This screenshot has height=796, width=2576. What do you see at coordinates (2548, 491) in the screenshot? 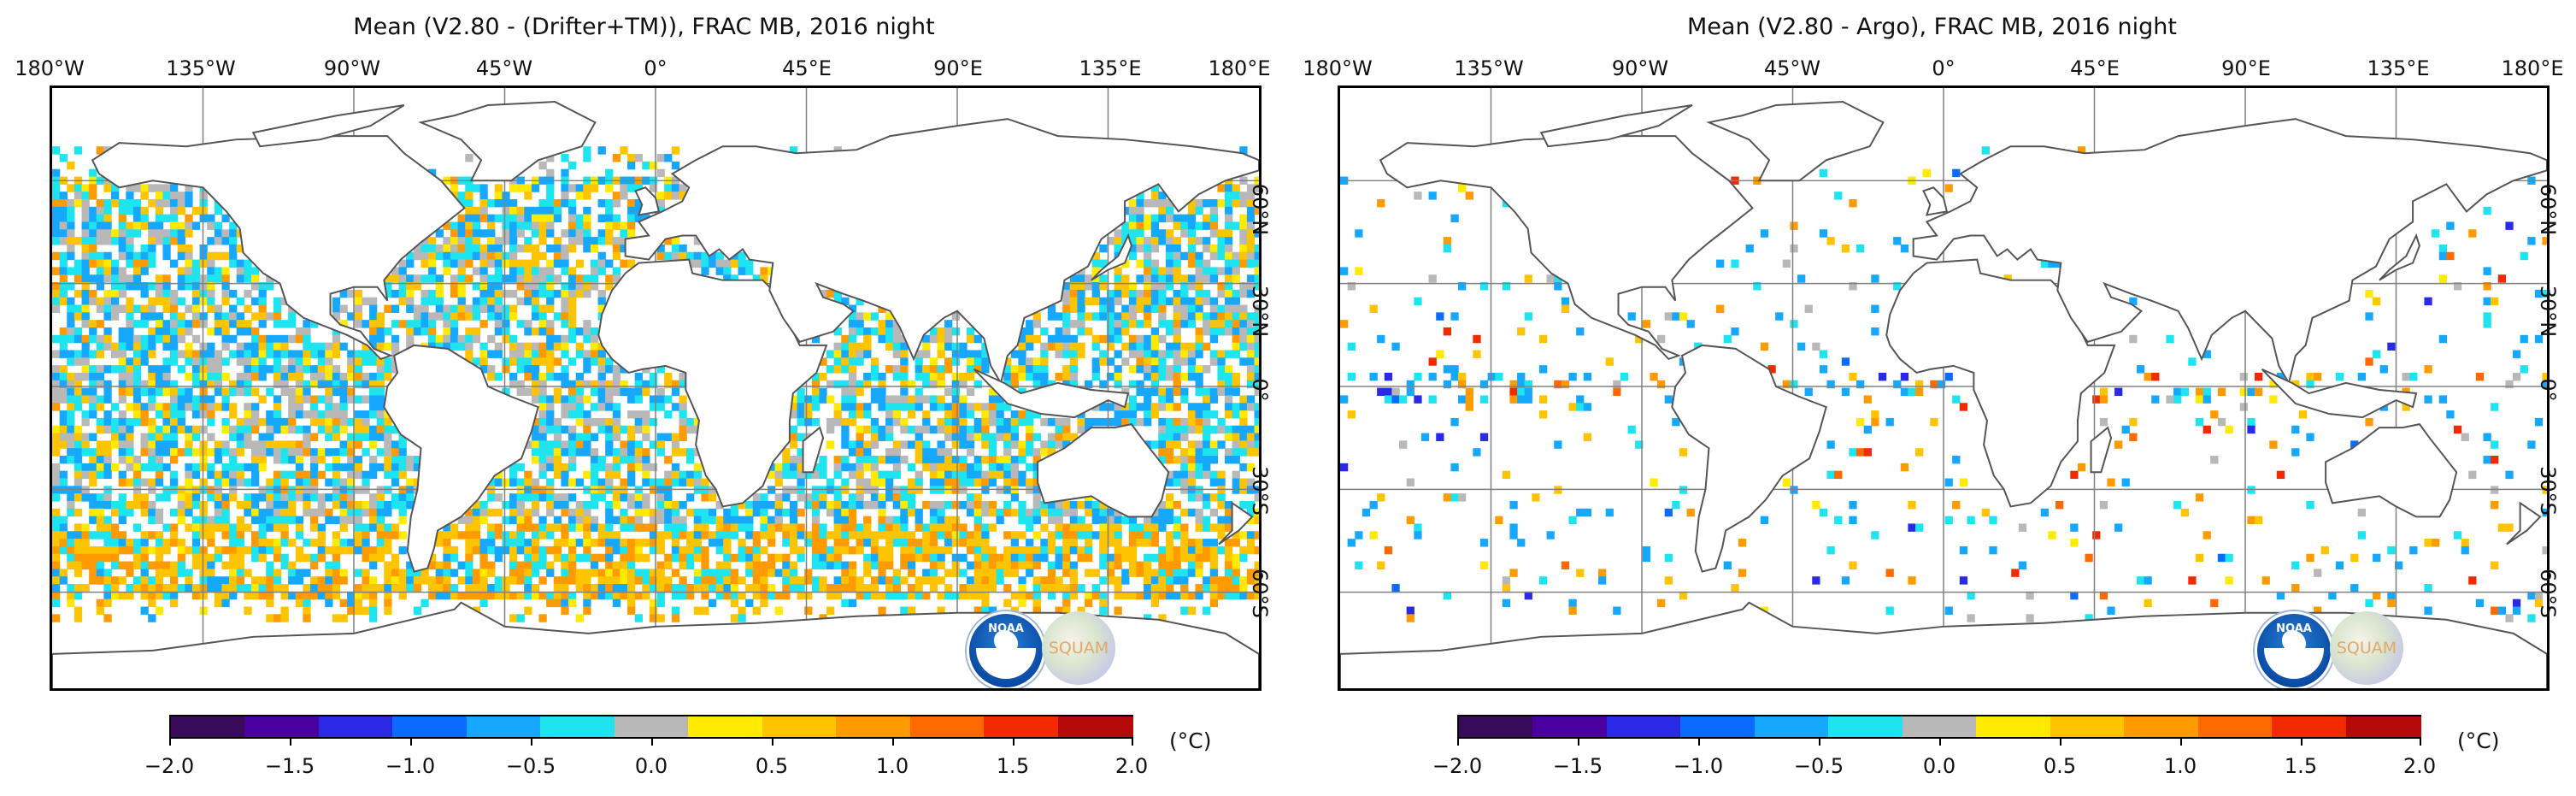
I see `lat-label: 30°S` at bounding box center [2548, 491].